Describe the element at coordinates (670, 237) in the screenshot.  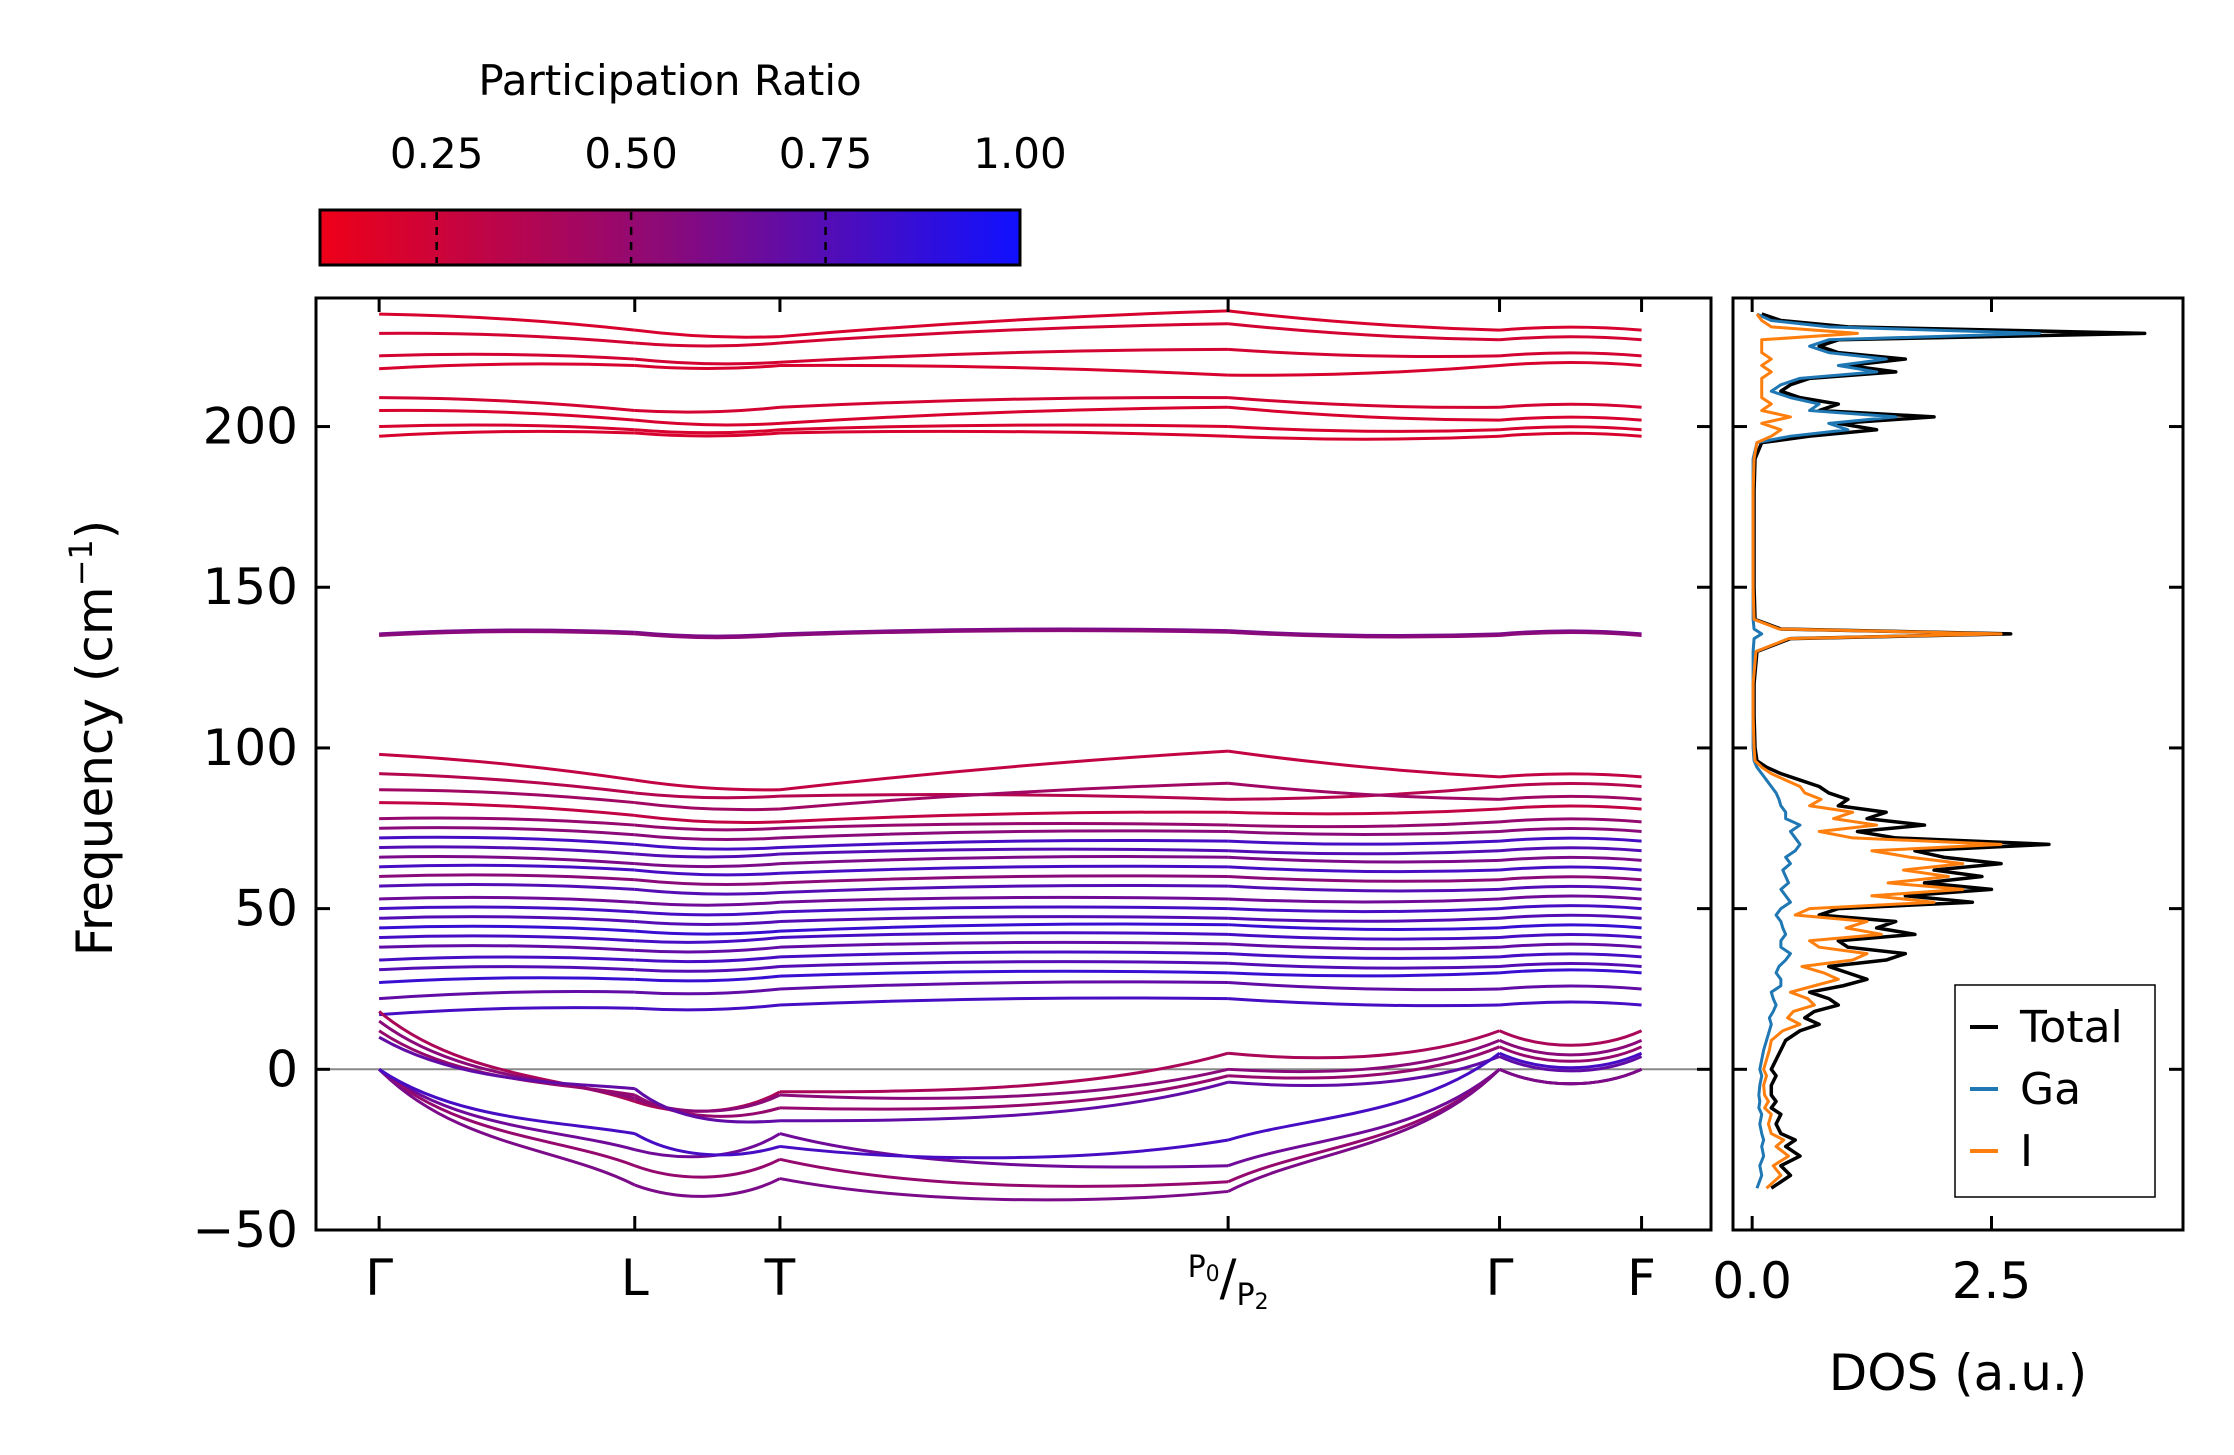
I see `colorbar-gradient` at that location.